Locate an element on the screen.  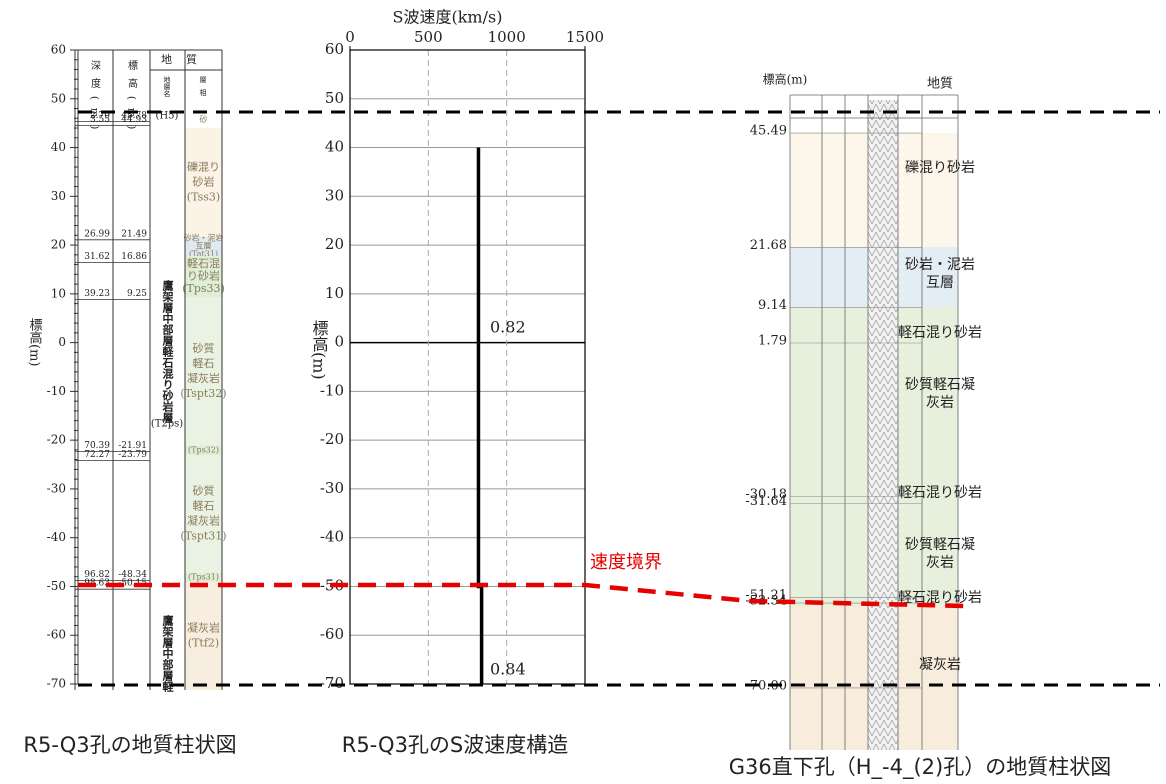
elevation: -21.91 is located at coordinates (132, 446).